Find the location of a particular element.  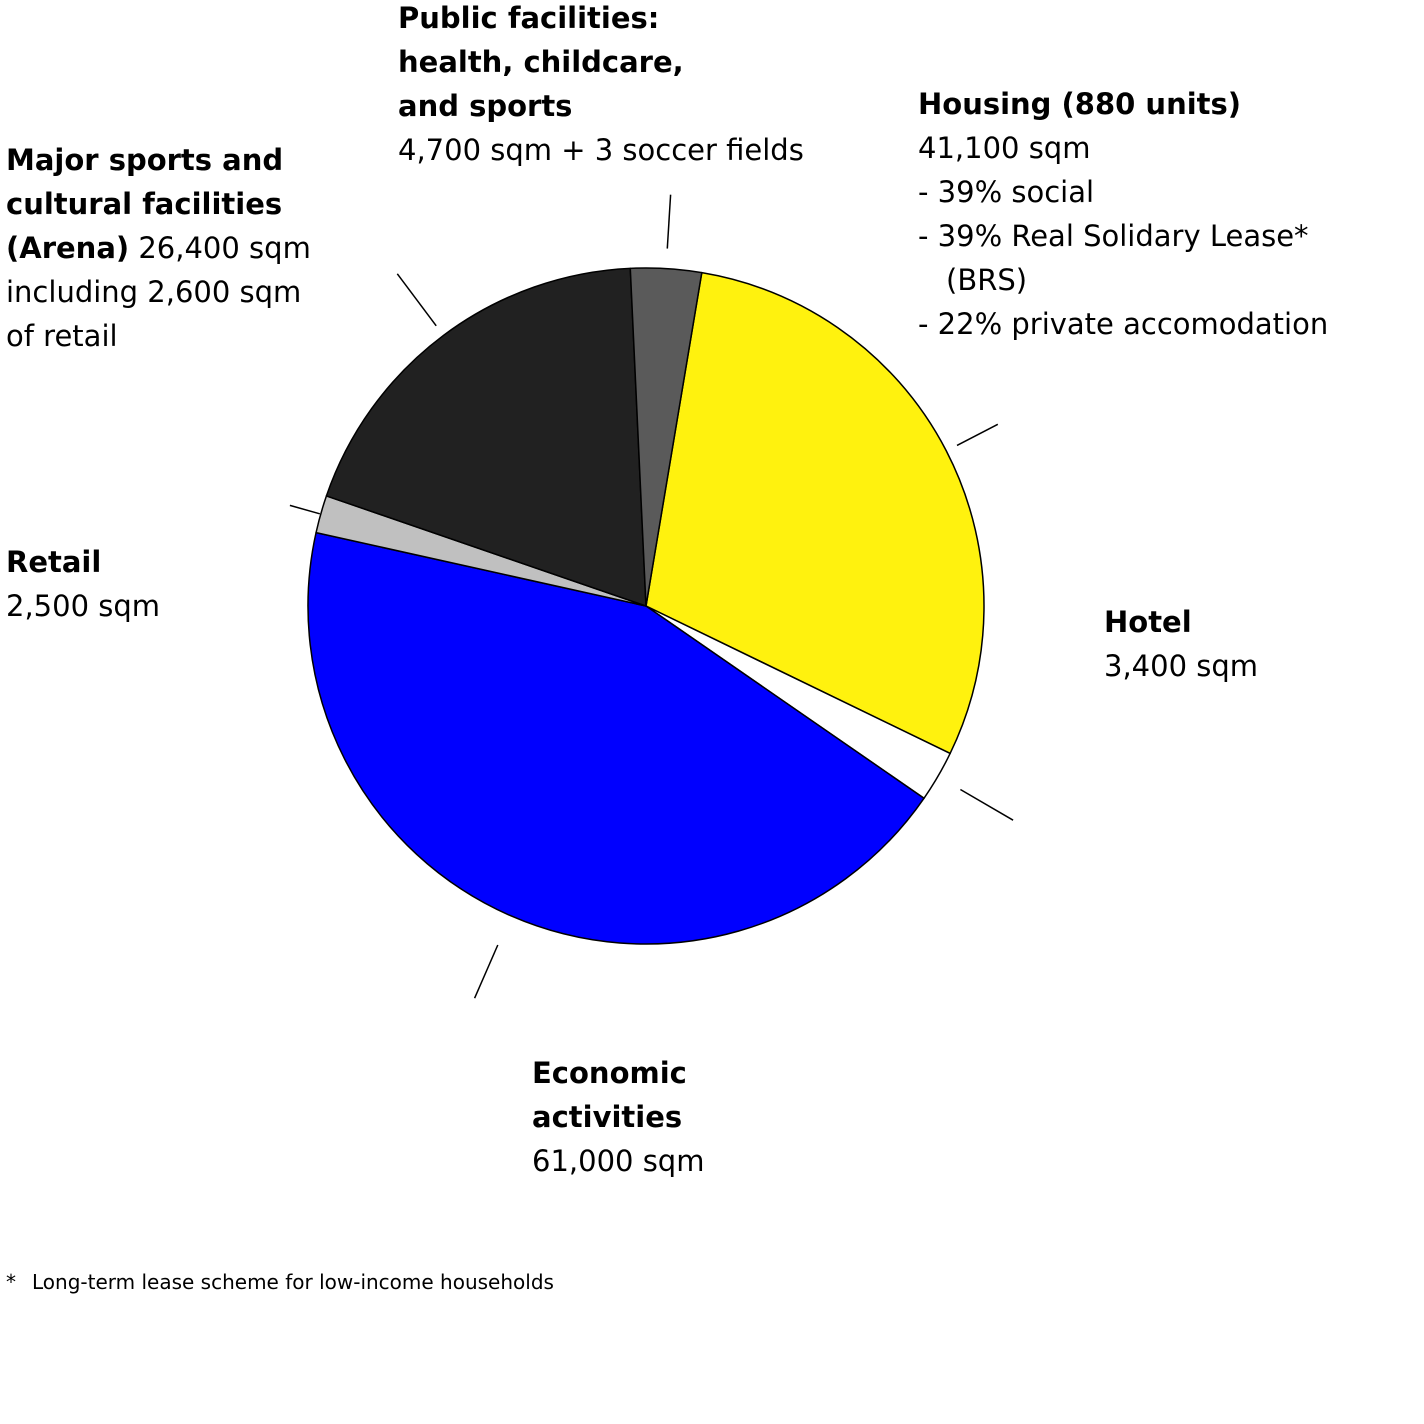

label-arena-title-2: cultural facilities is located at coordinates (144, 204).